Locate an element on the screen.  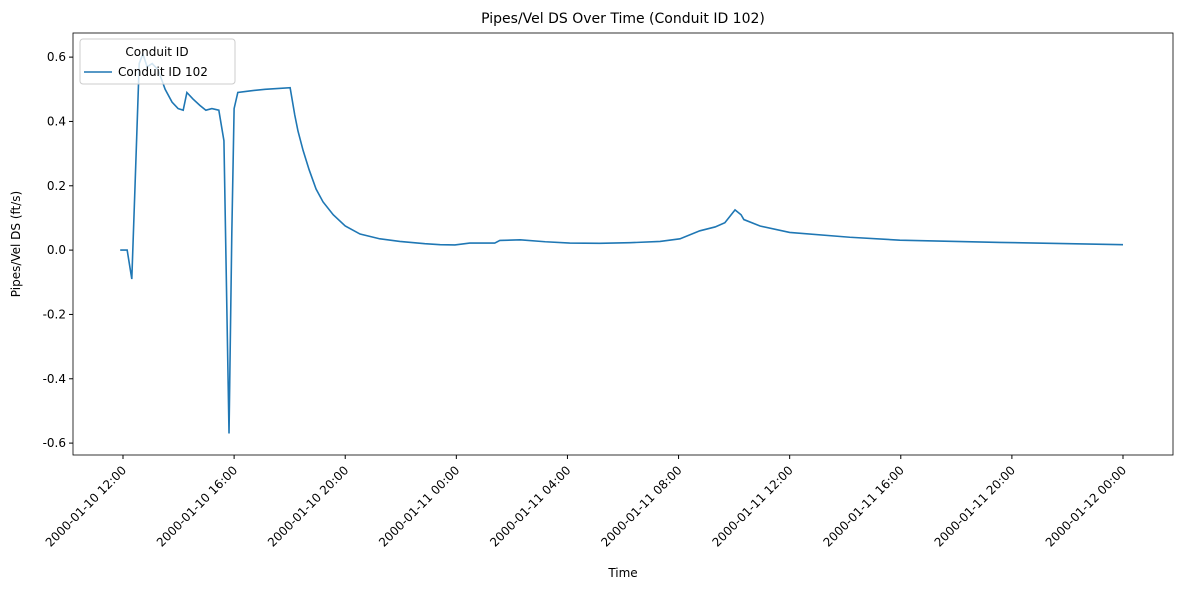
x-tick-label: 2000-01-12 00:00 is located at coordinates (1086, 506).